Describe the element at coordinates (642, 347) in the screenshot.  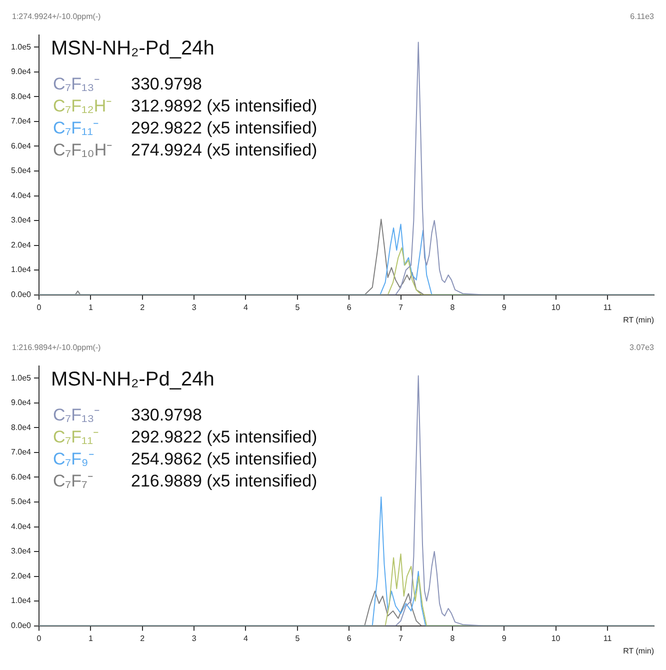
I see `text: 3.07e3` at that location.